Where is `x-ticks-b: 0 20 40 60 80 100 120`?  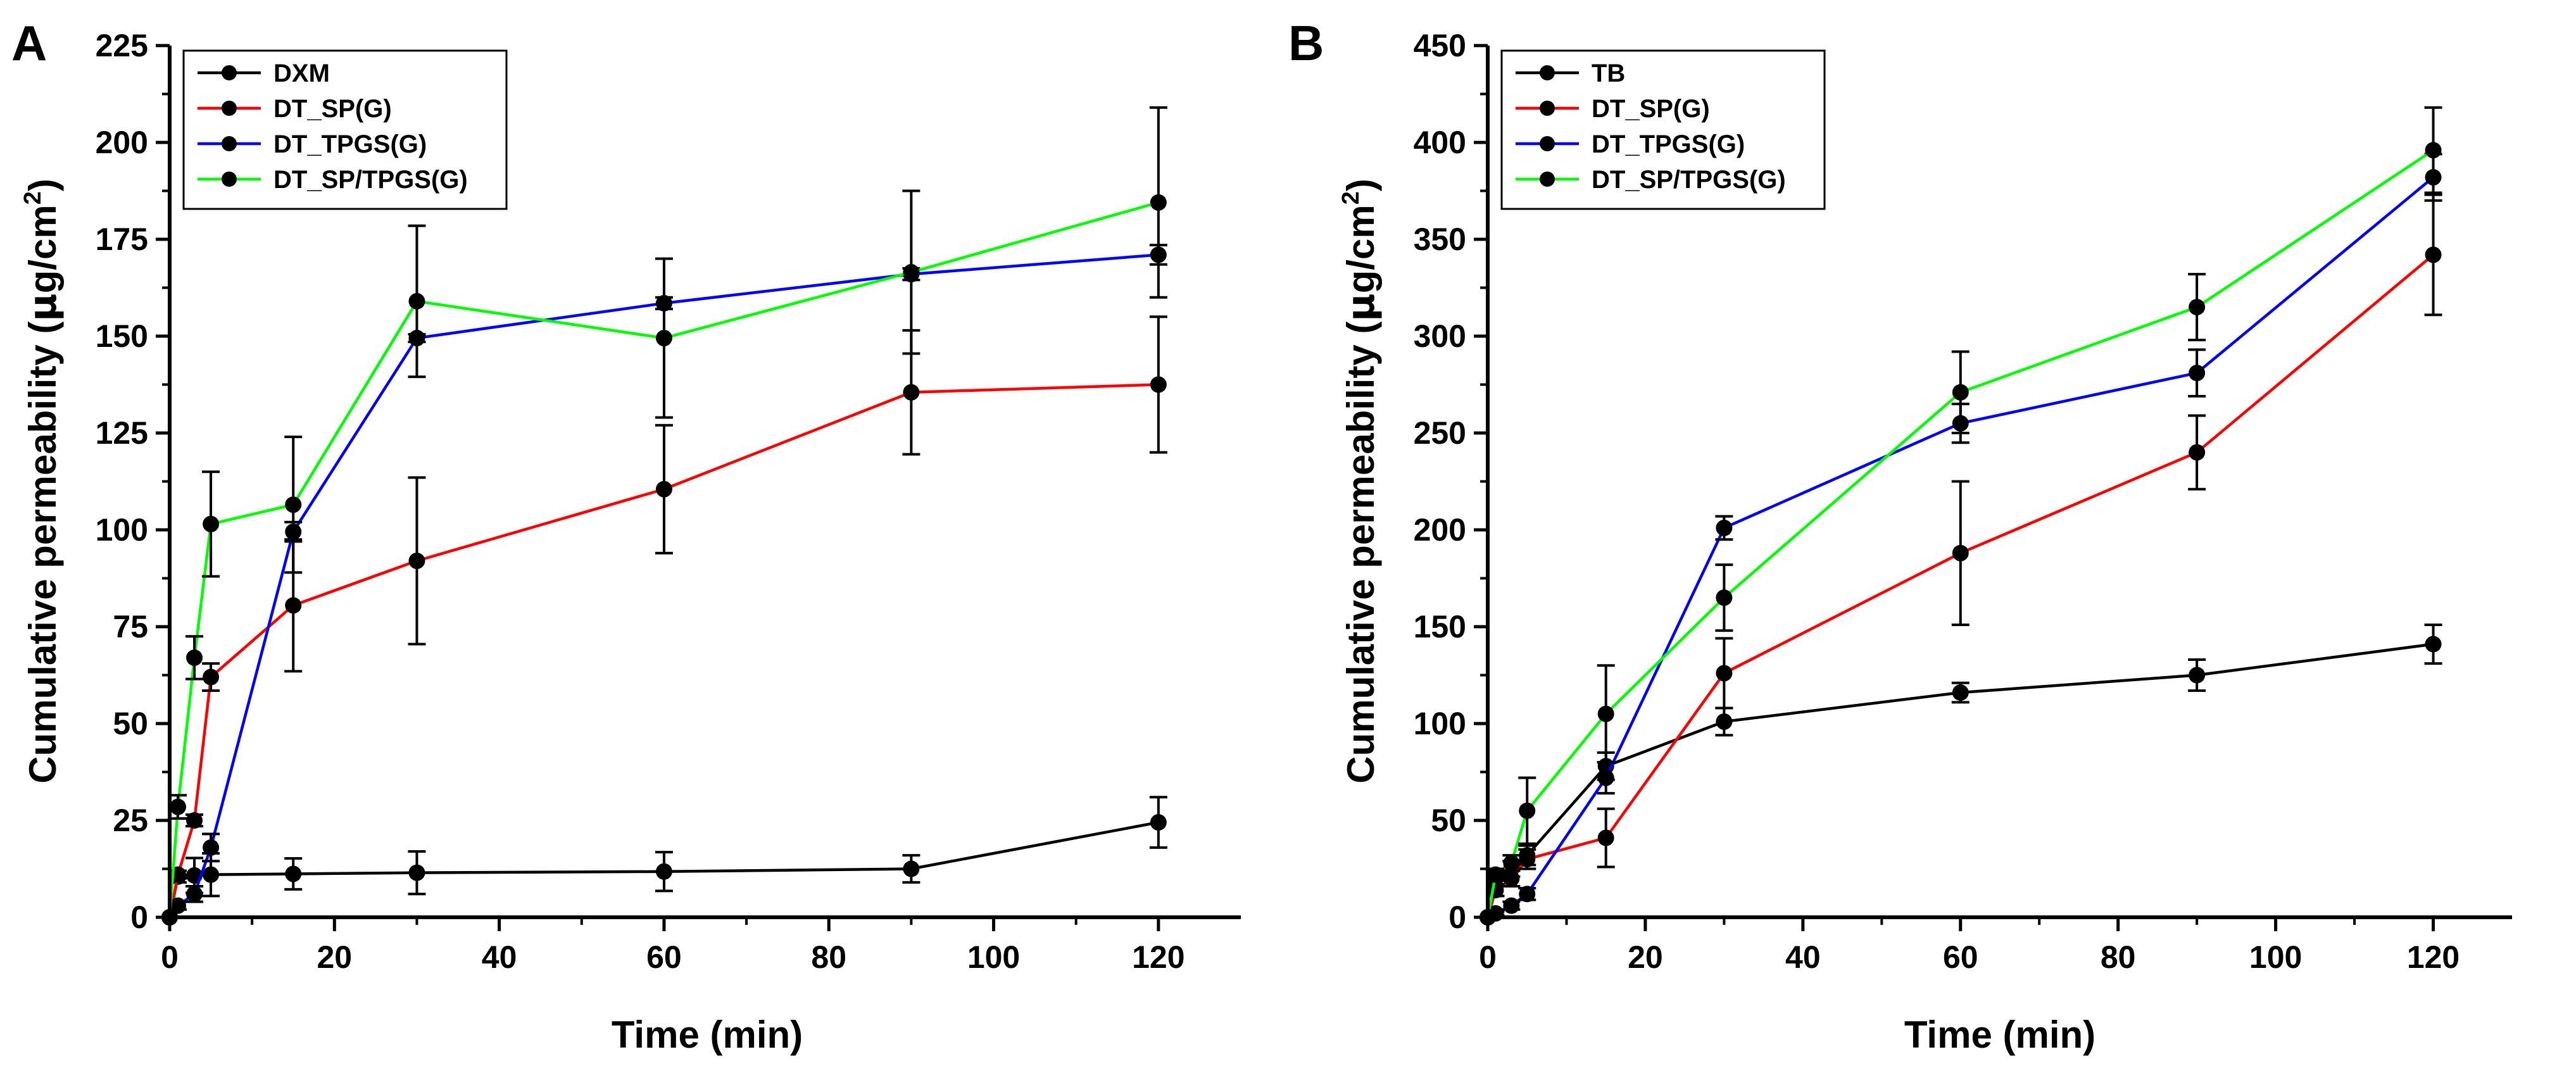
x-ticks-b: 0 20 40 60 80 100 120 is located at coordinates (1969, 946).